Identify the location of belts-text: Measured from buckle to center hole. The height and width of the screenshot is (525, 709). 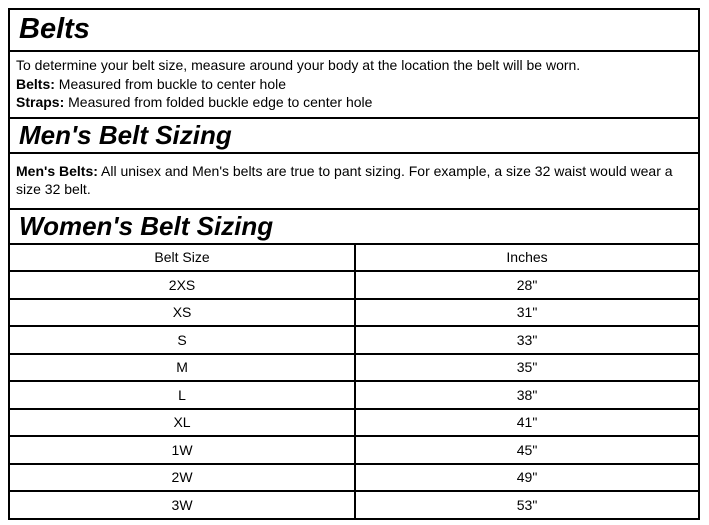
(170, 83).